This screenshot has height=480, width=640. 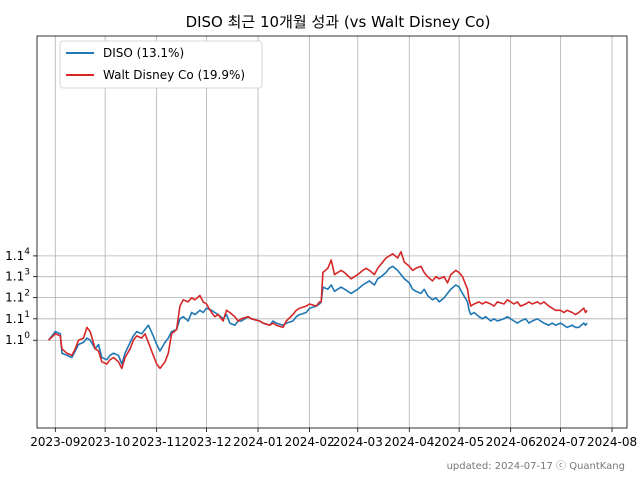 I want to click on y-tick-label: 1.10, so click(x=17, y=339).